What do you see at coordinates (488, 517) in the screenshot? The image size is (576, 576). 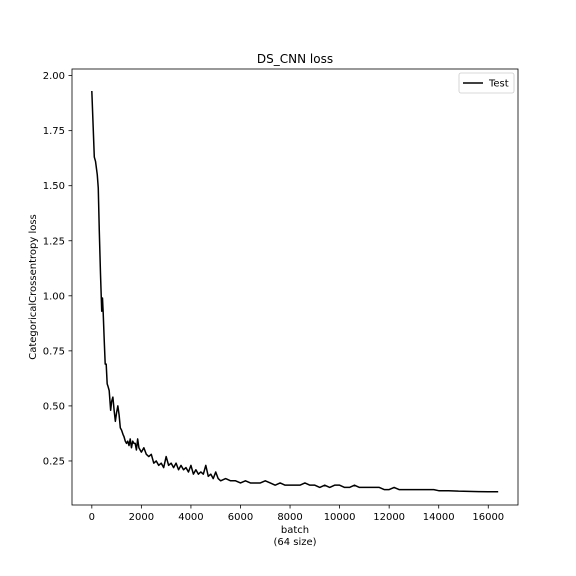 I see `x-tick-label: 16000` at bounding box center [488, 517].